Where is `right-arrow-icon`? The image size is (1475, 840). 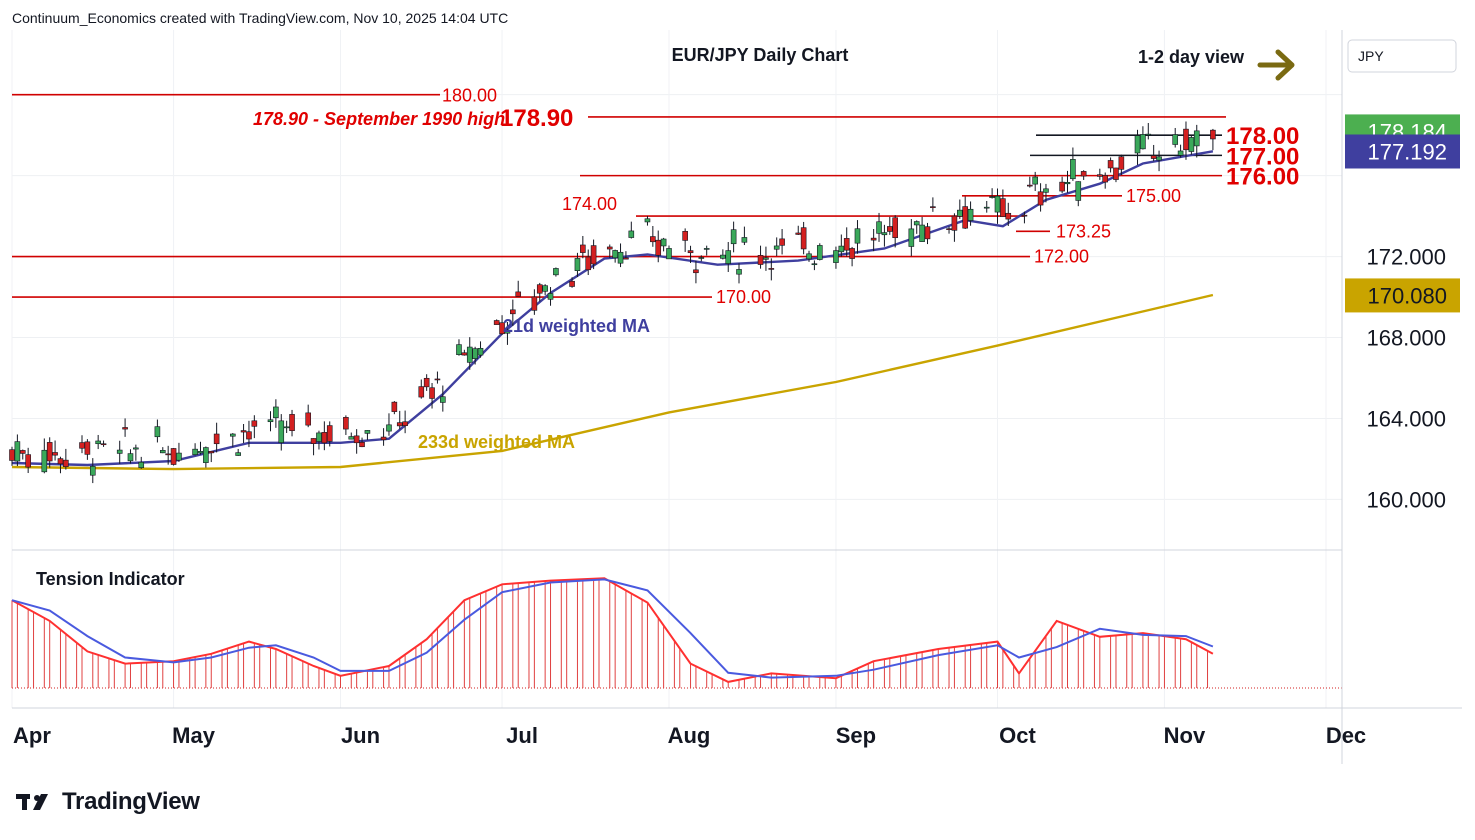 right-arrow-icon is located at coordinates (1276, 65).